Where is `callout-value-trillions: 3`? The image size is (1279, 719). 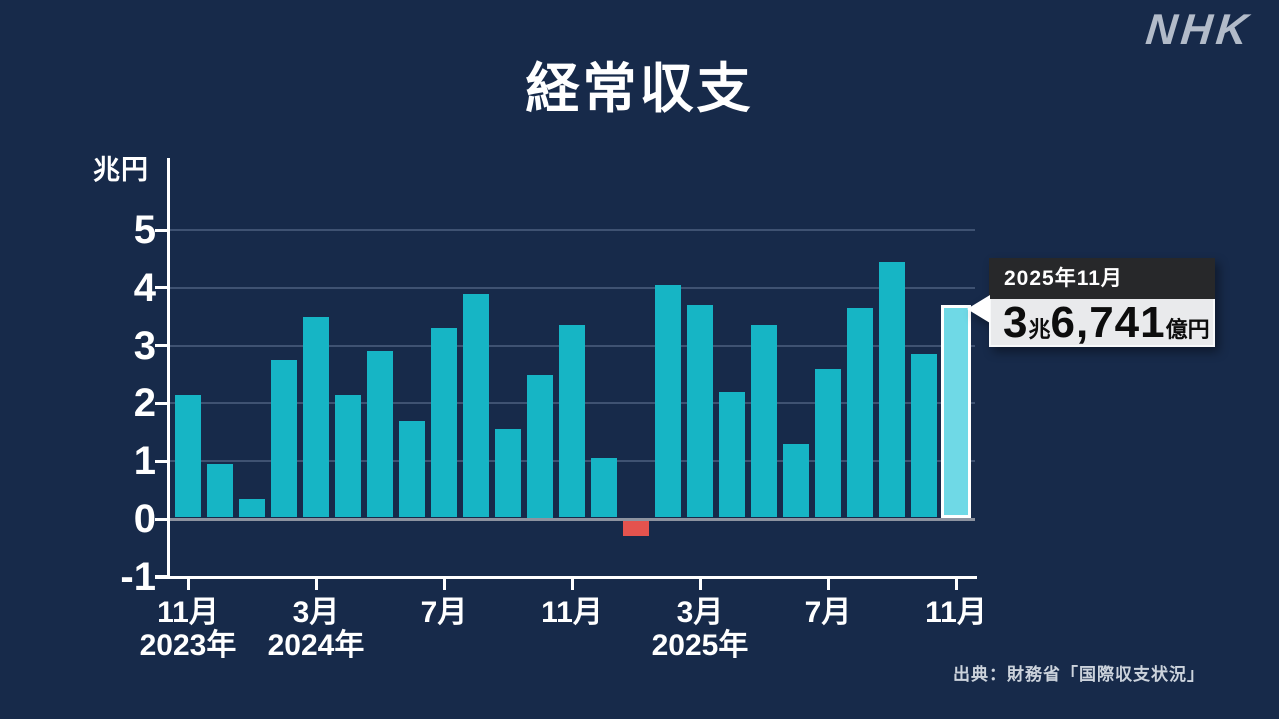
callout-value-trillions: 3 is located at coordinates (1016, 322).